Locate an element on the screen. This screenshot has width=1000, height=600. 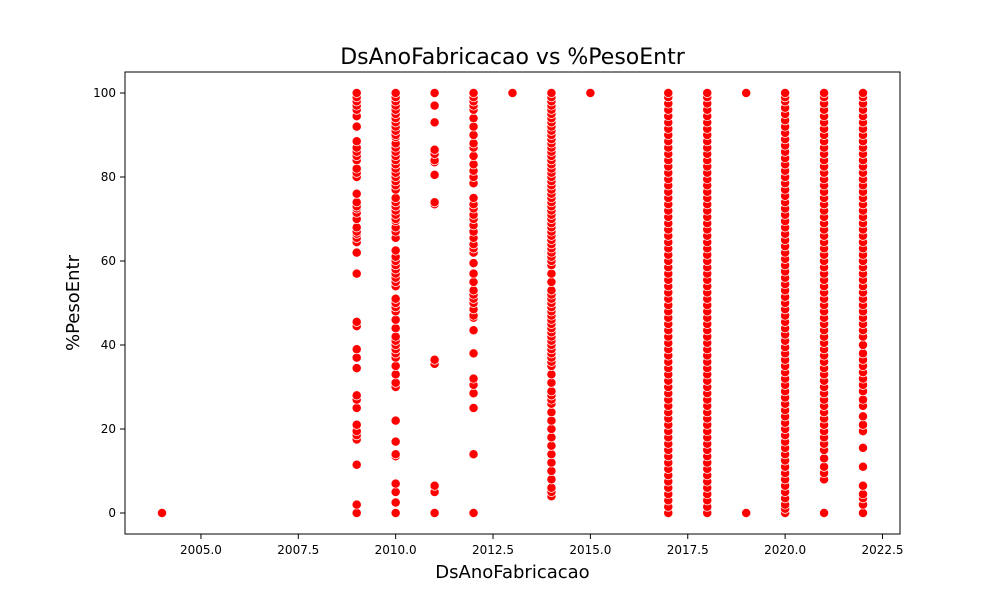
x-tick-label: 2007.5 is located at coordinates (298, 550).